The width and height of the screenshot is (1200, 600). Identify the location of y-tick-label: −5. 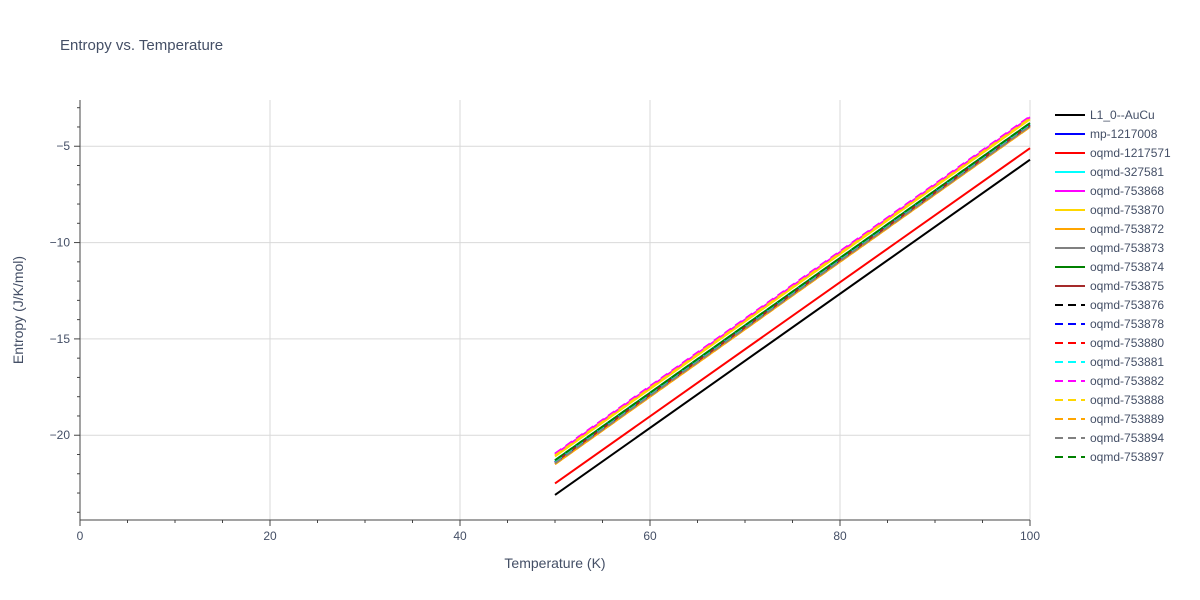
(63, 146).